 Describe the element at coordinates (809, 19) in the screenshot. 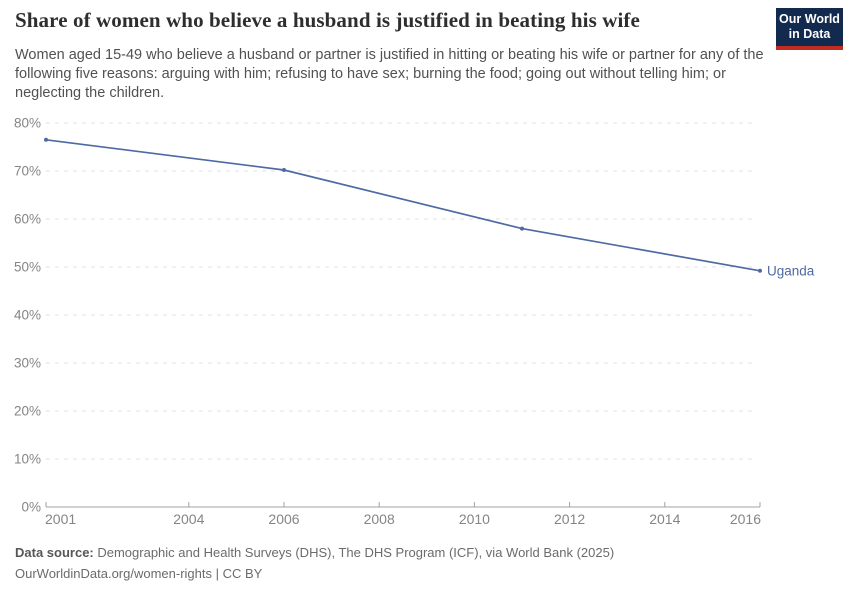

I see `owid-logo-line1: Our World` at that location.